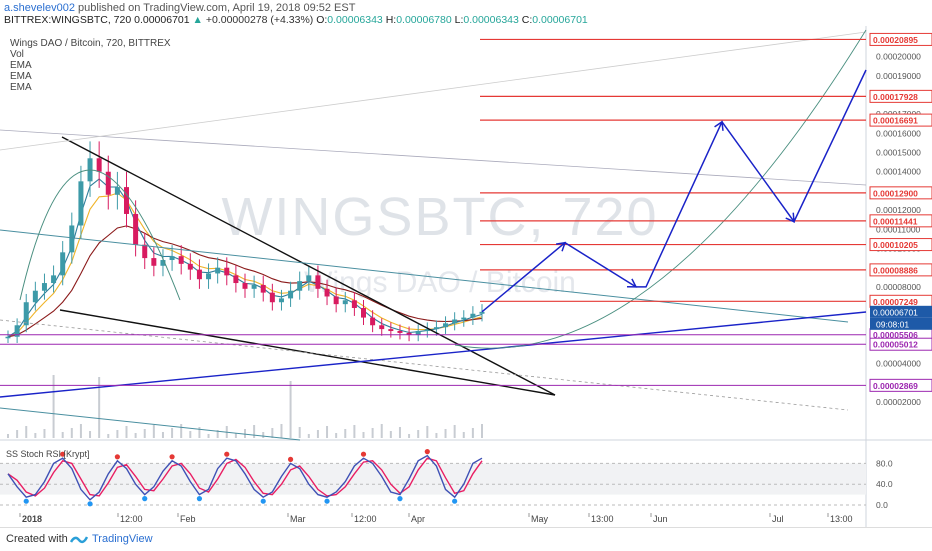 This screenshot has height=551, width=932. What do you see at coordinates (895, 312) in the screenshot?
I see `last-price-label: 0.00006701` at bounding box center [895, 312].